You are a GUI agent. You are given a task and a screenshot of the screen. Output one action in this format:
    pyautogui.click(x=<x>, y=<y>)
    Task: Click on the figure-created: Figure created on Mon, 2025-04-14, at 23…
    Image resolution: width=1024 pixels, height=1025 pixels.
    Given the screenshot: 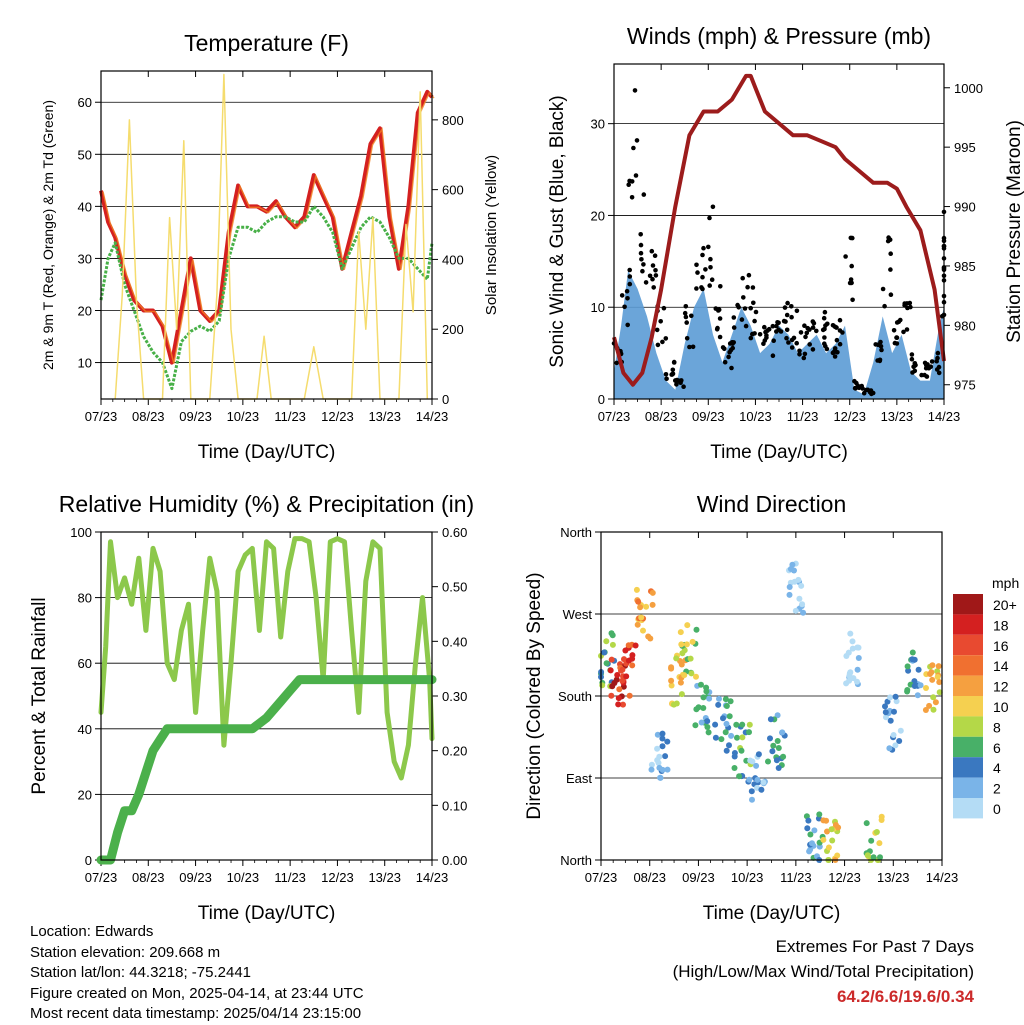 What is the action you would take?
    pyautogui.click(x=197, y=993)
    